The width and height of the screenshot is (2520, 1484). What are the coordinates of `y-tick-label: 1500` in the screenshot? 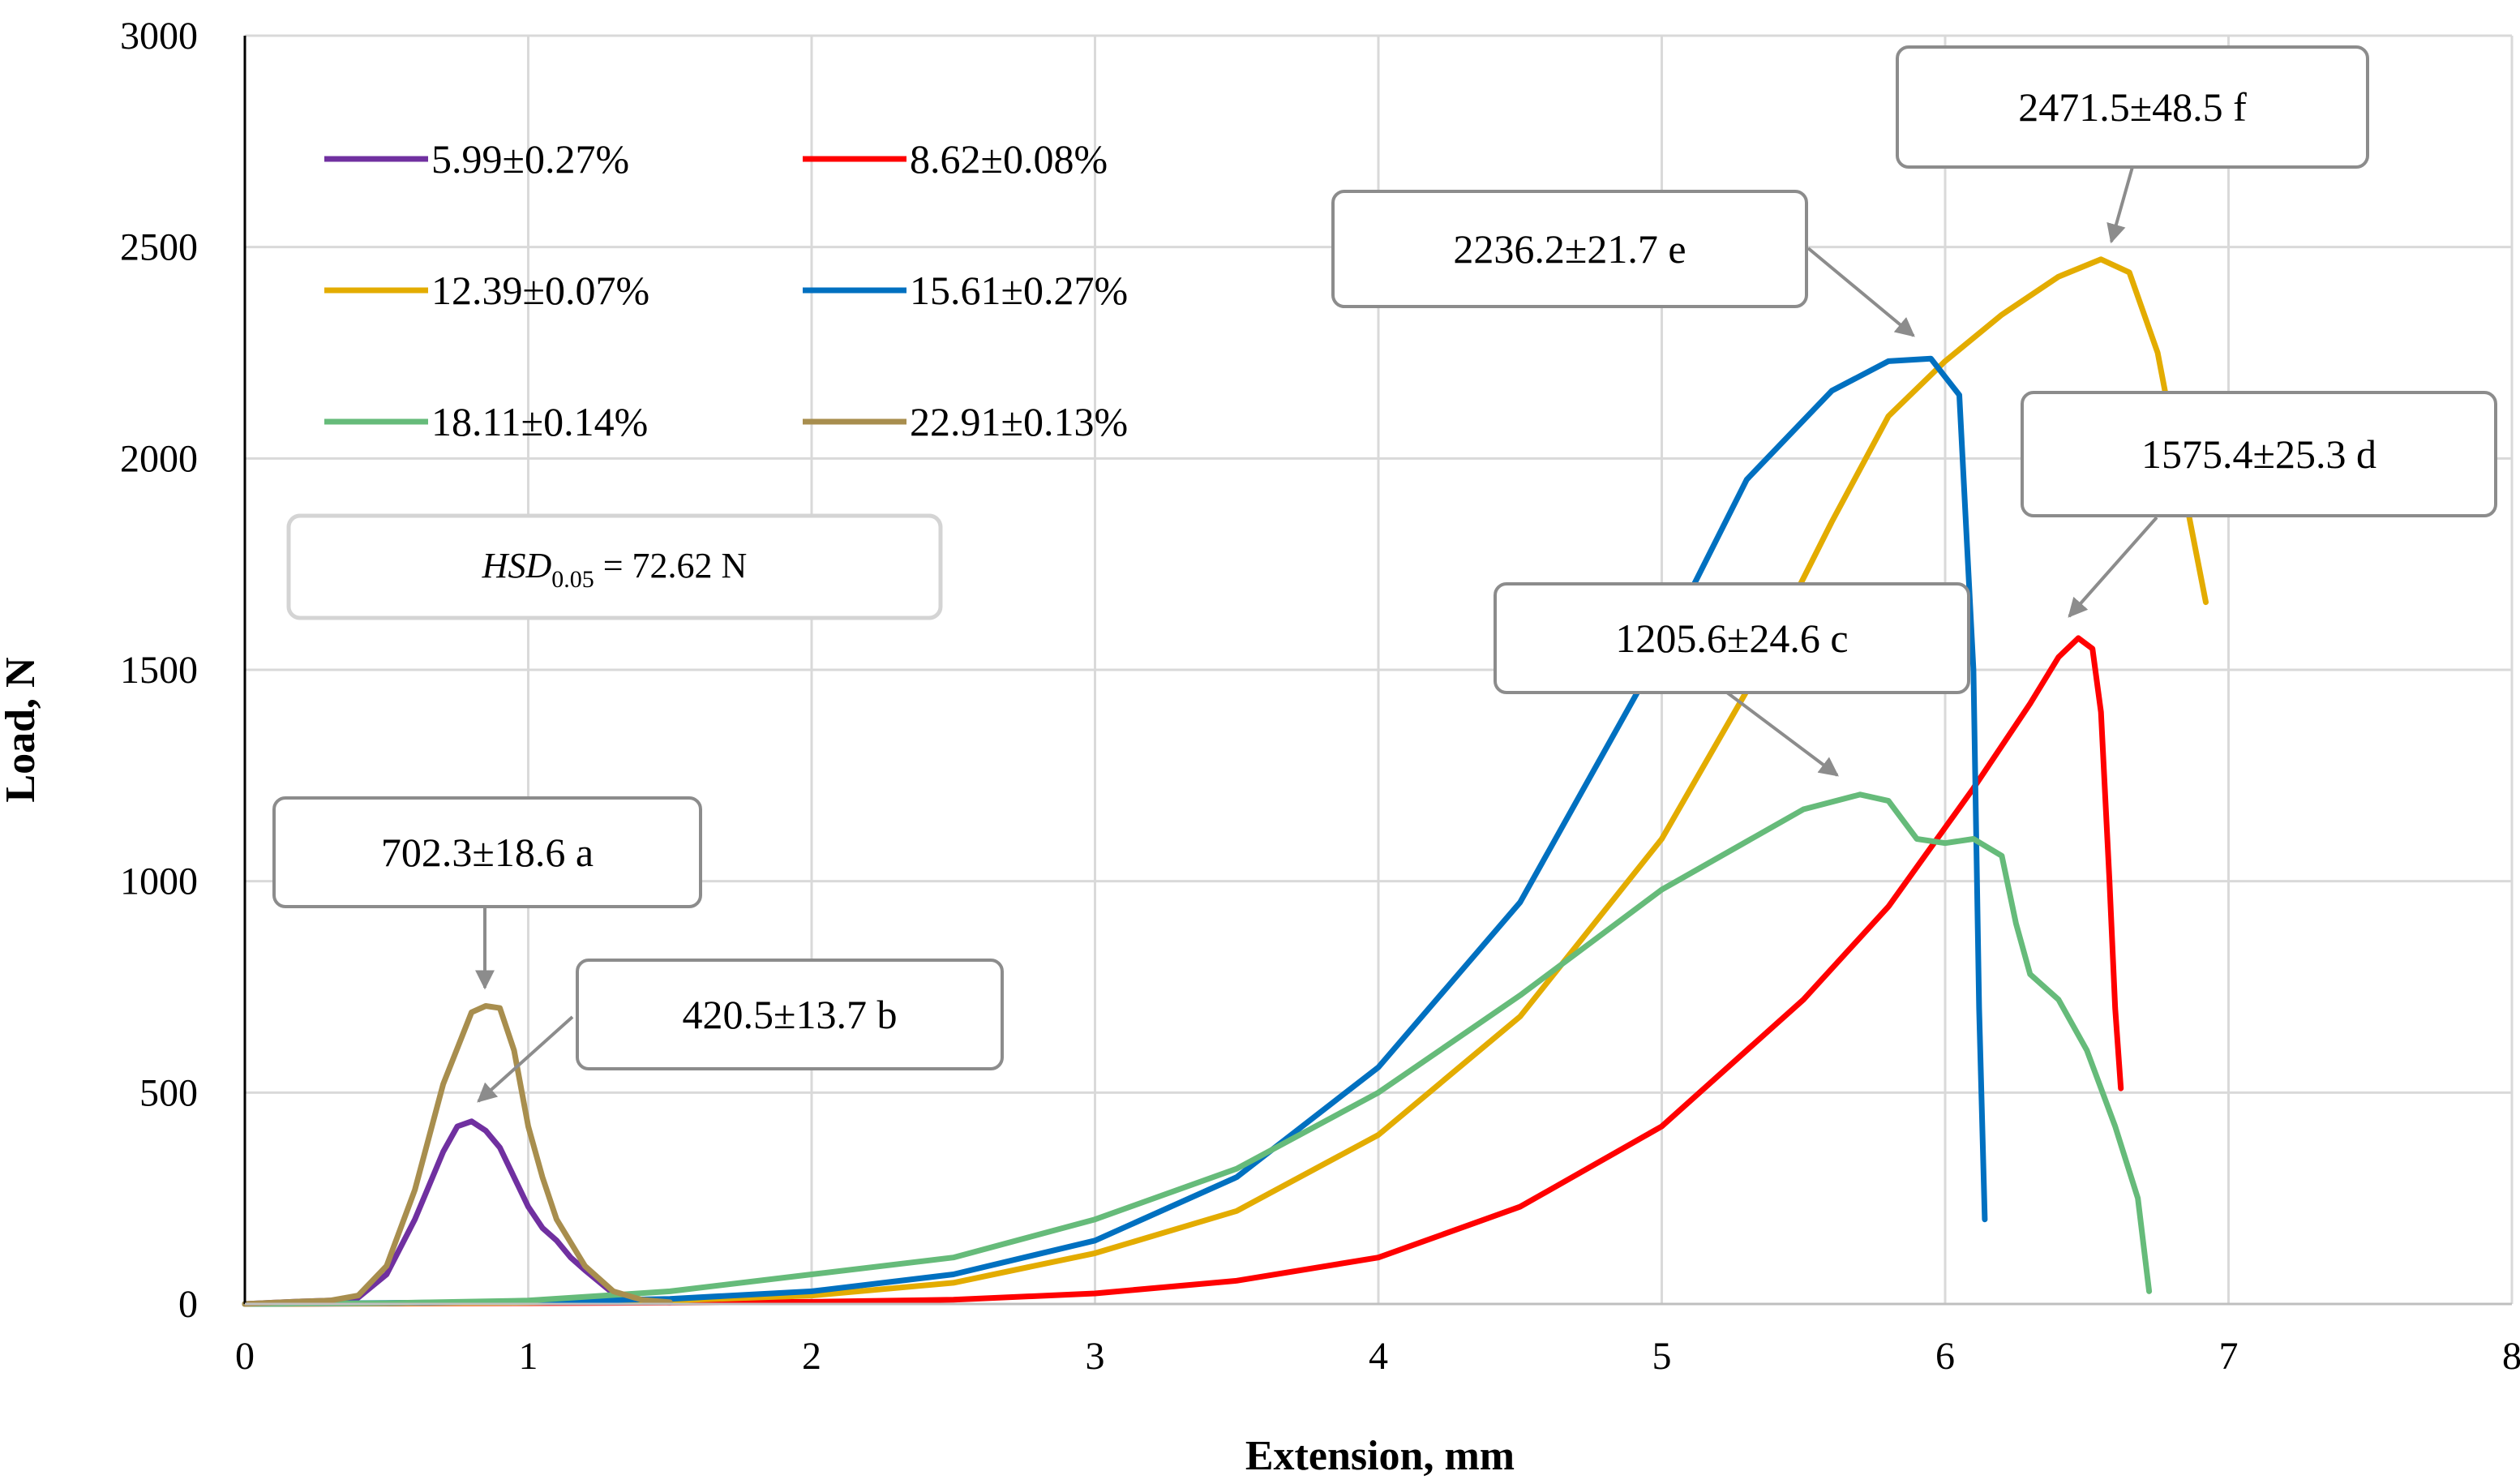 It's located at (159, 670).